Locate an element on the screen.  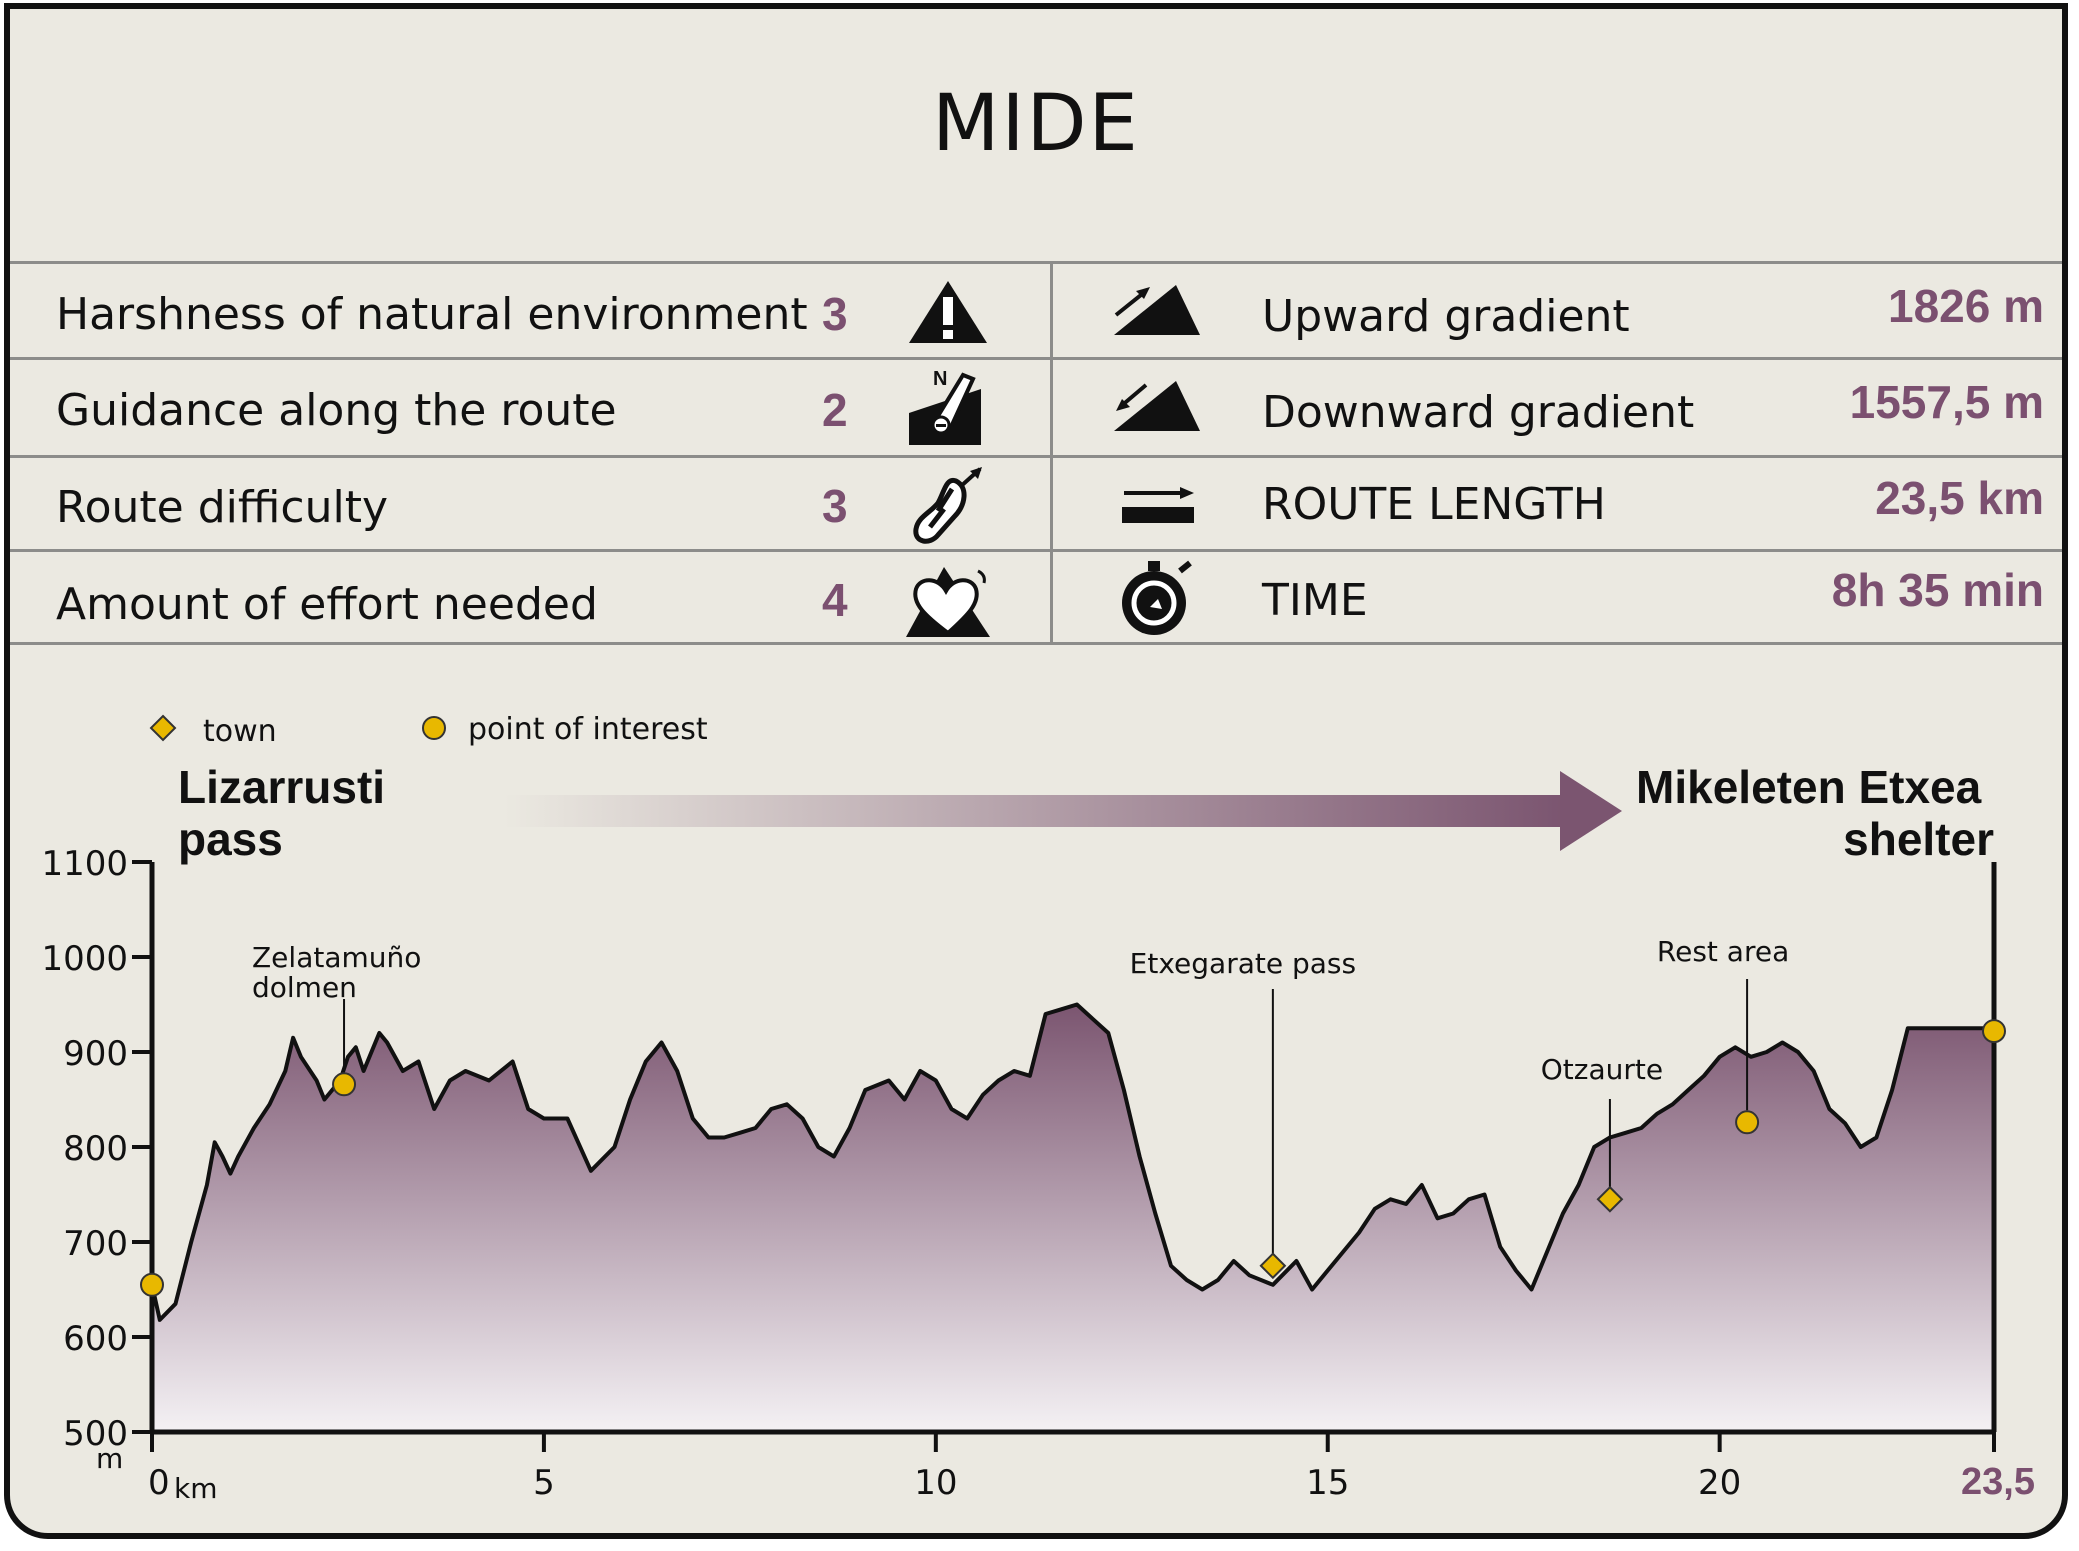
y-tick-label: 1100 is located at coordinates (84, 864).